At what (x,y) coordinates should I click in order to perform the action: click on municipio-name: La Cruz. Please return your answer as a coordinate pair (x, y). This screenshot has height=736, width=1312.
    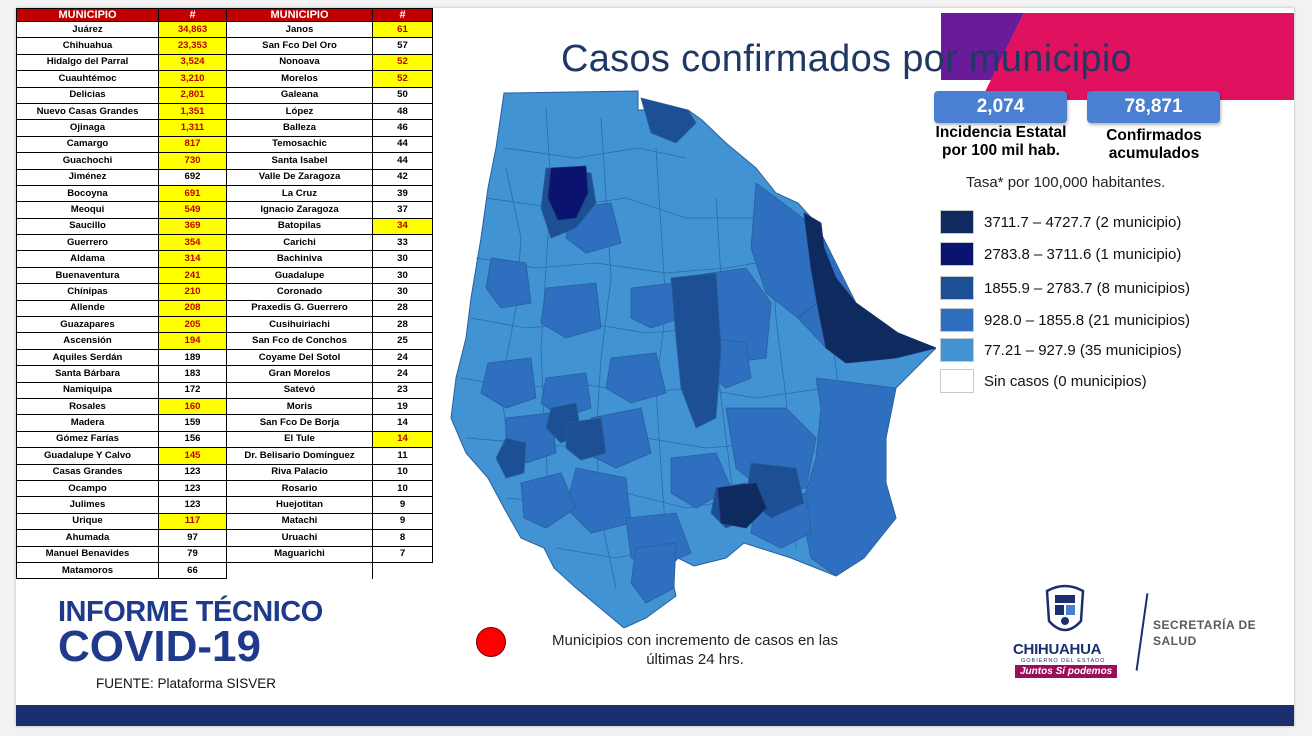
    Looking at the image, I should click on (299, 193).